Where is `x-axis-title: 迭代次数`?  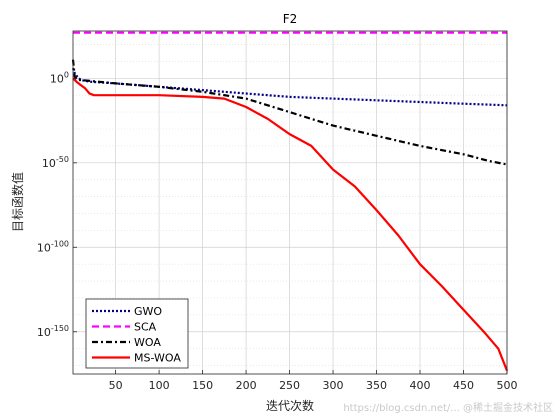 x-axis-title: 迭代次数 is located at coordinates (290, 405).